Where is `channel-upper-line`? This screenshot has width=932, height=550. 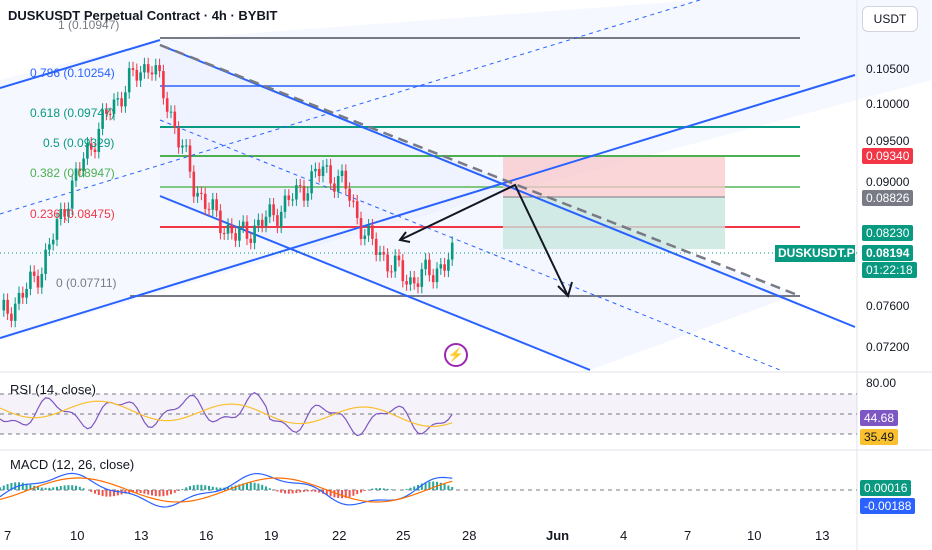
channel-upper-line is located at coordinates (80, 64).